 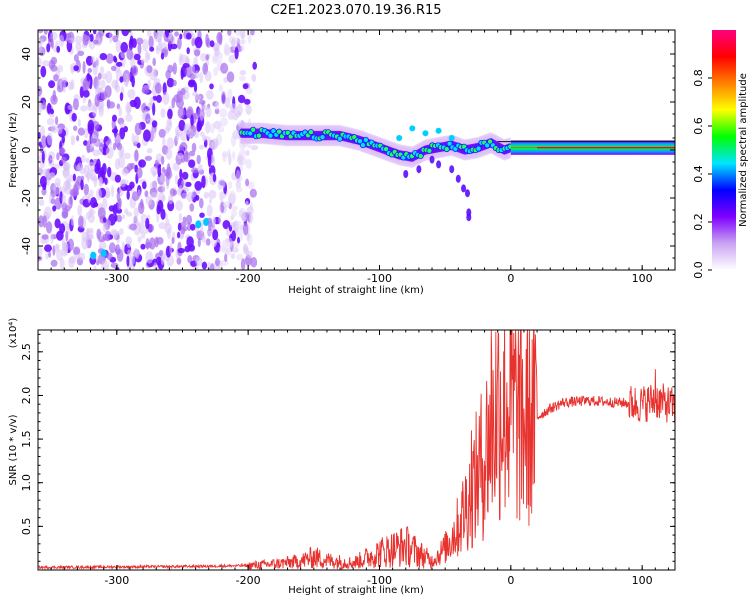 What do you see at coordinates (379, 580) in the screenshot?
I see `bottom-x-tick-label: -100` at bounding box center [379, 580].